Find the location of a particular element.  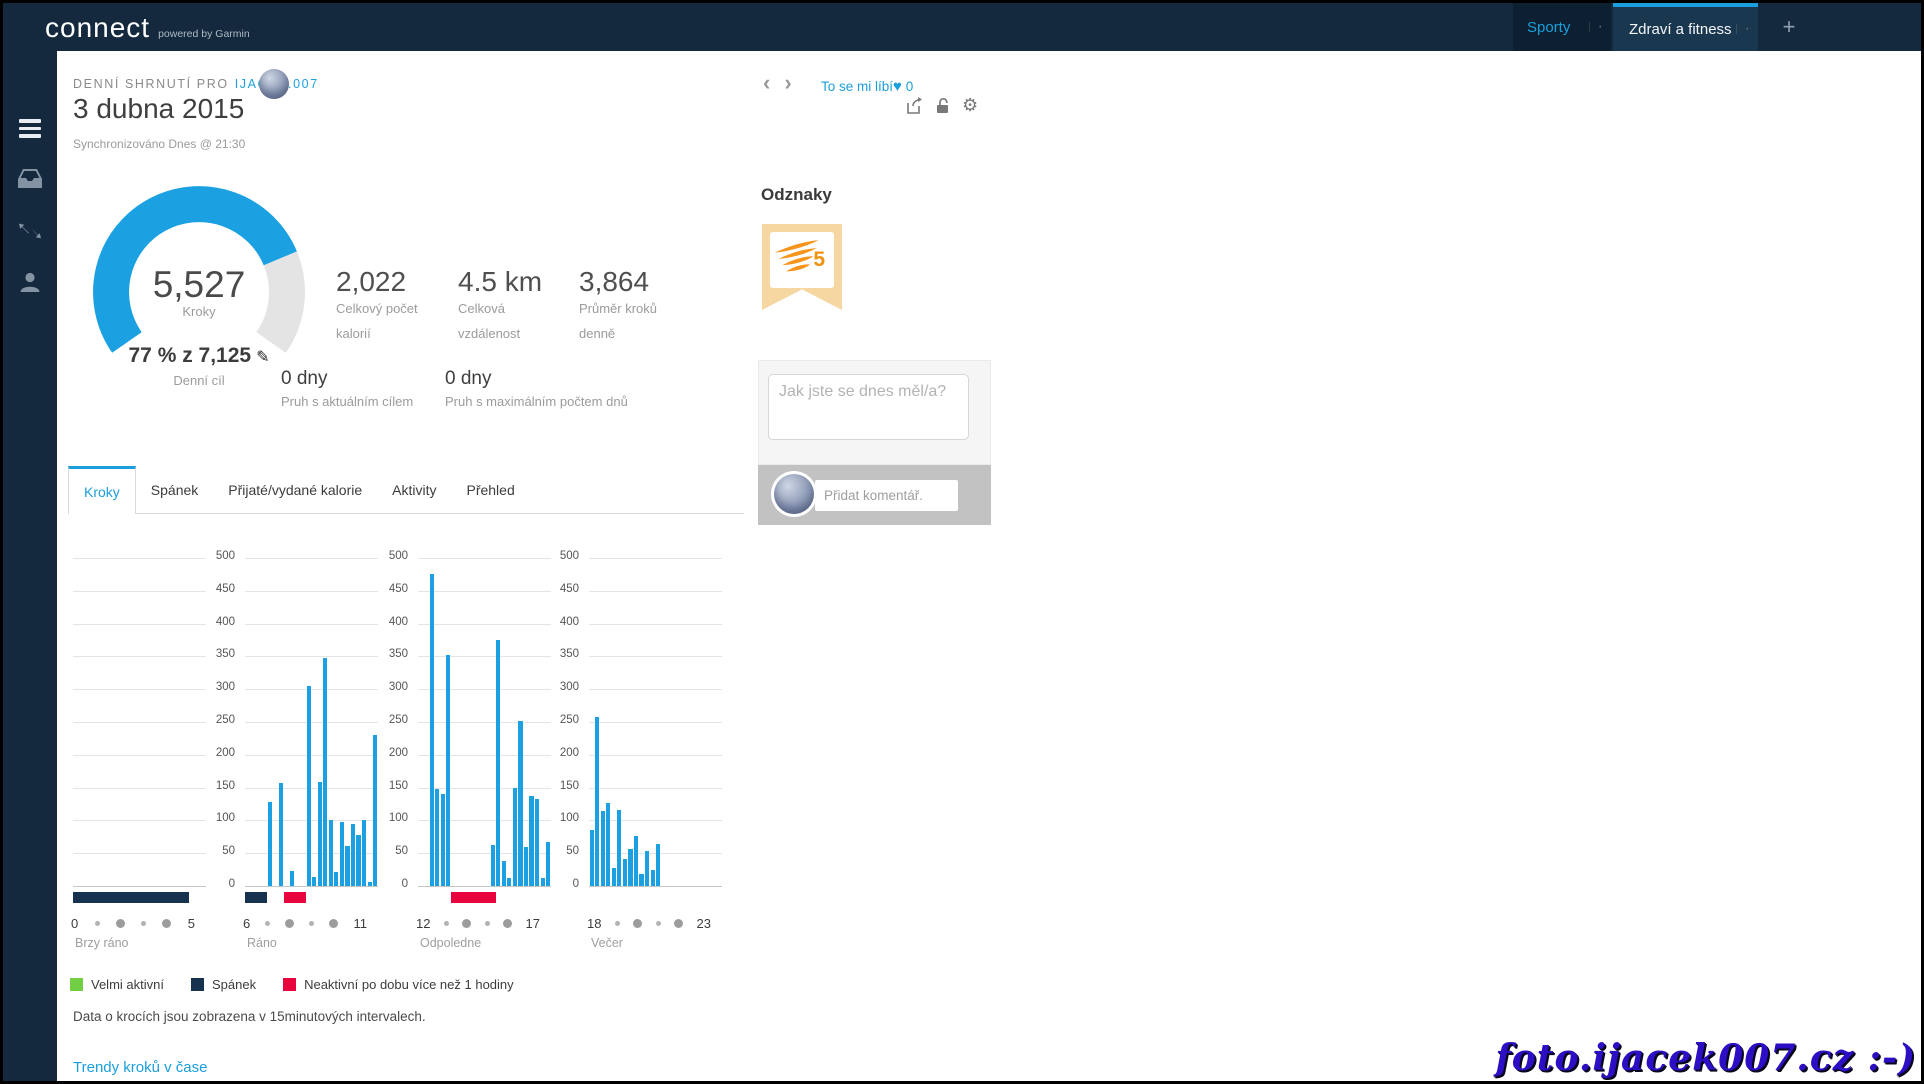

stat-avg-steps-label: Průměr kroků denně is located at coordinates (618, 321).